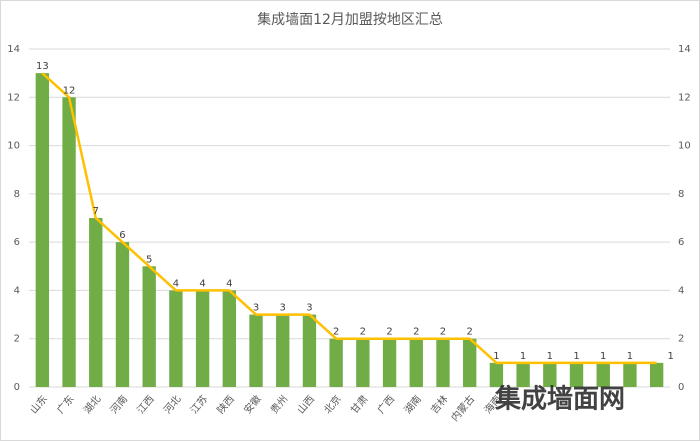 This screenshot has width=700, height=441. Describe the element at coordinates (122, 235) in the screenshot. I see `data-label: 6` at that location.